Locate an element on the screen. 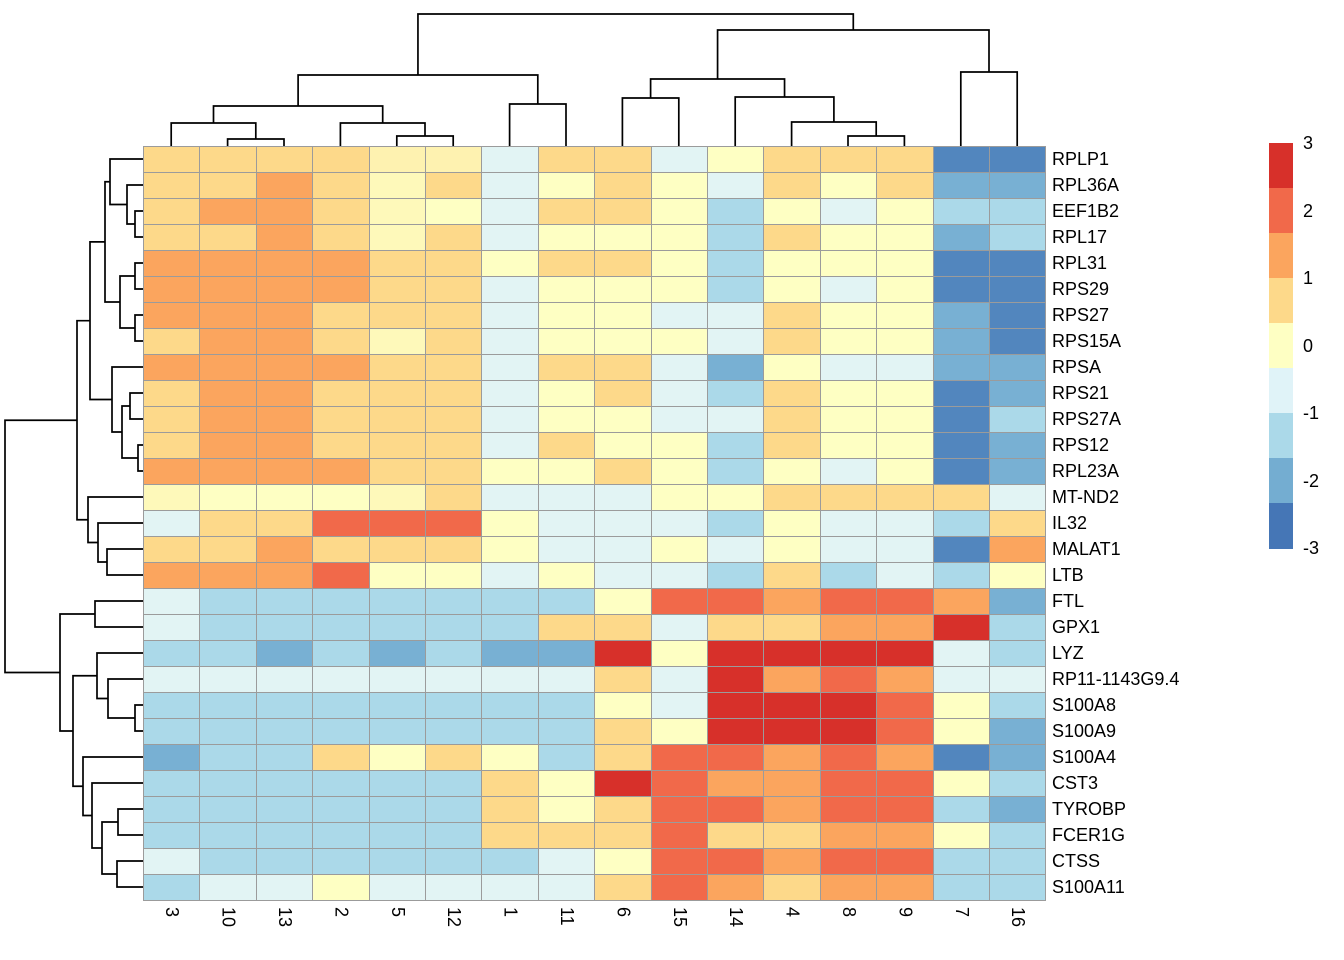  row-label: LTB is located at coordinates (1068, 575).